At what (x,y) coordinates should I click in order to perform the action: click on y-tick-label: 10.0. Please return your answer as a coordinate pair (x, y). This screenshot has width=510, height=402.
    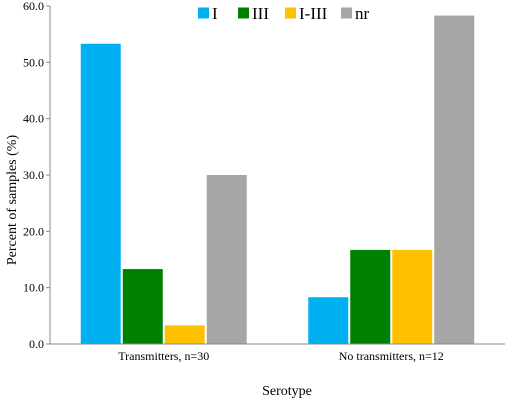
    Looking at the image, I should click on (33, 288).